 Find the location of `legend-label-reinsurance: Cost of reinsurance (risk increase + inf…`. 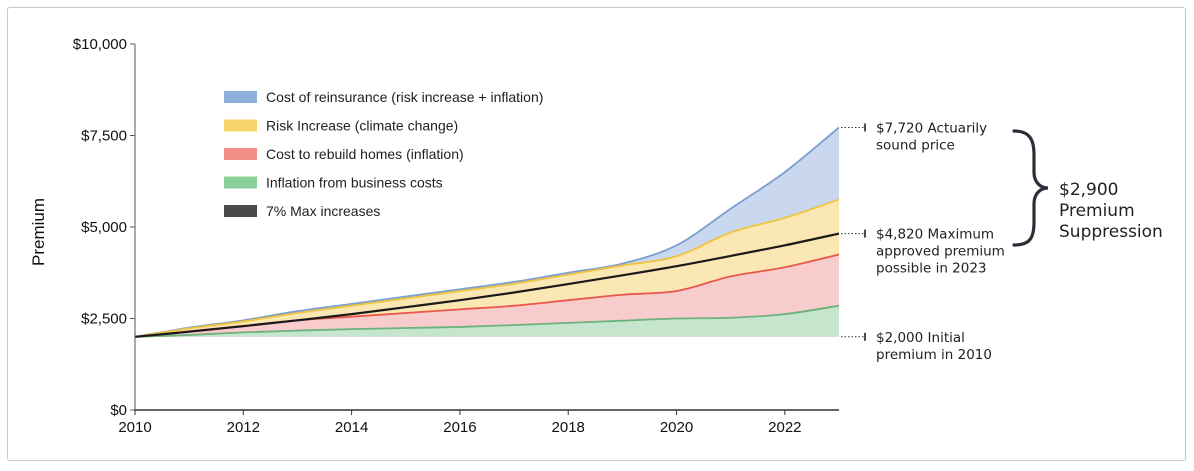

legend-label-reinsurance: Cost of reinsurance (risk increase + inf… is located at coordinates (404, 97).